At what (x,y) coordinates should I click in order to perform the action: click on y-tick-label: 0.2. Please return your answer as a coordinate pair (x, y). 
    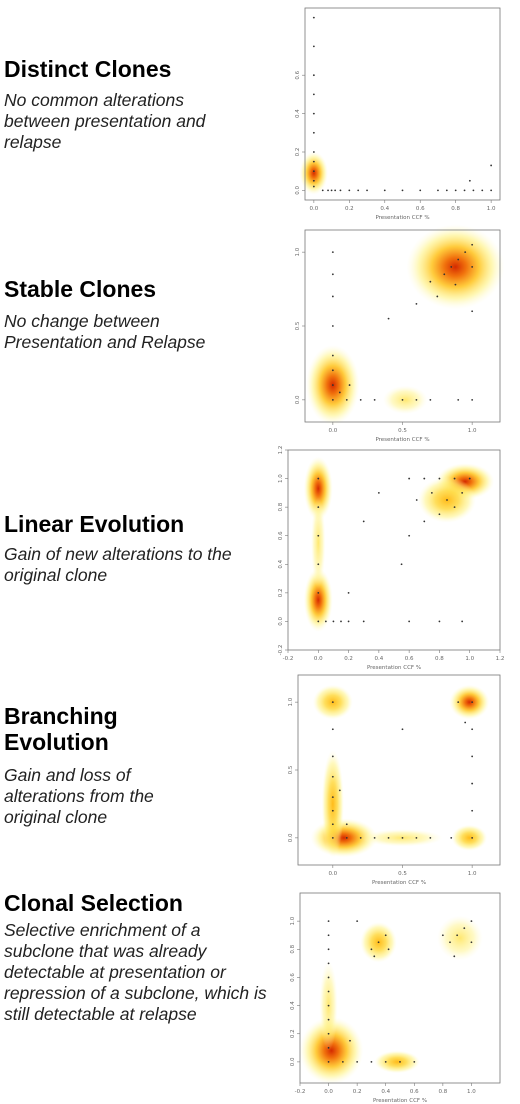
    Looking at the image, I should click on (281, 592).